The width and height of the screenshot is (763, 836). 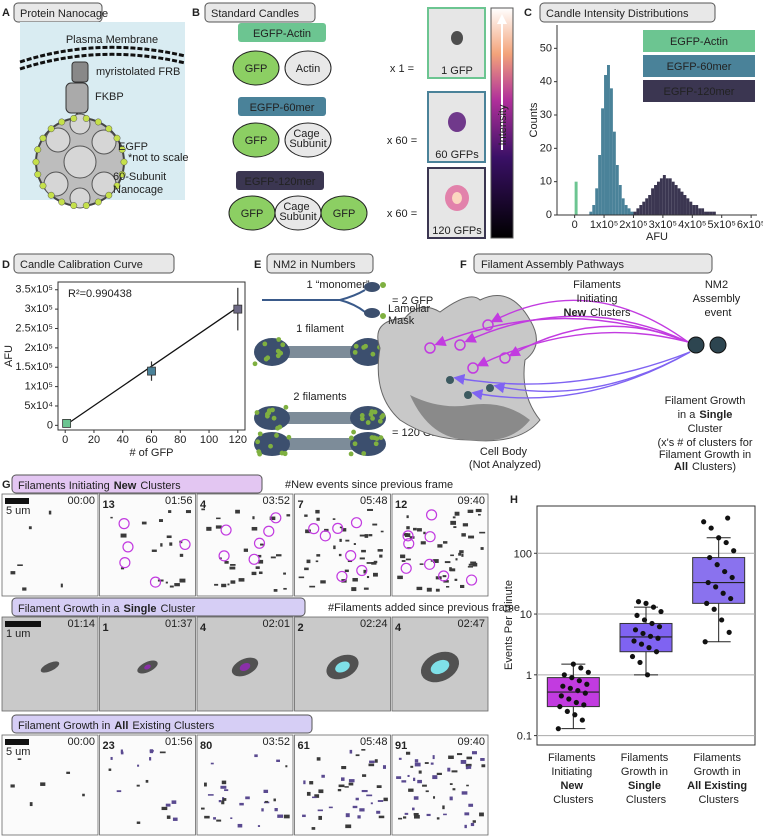 I want to click on cluster-blob, so click(x=50, y=667).